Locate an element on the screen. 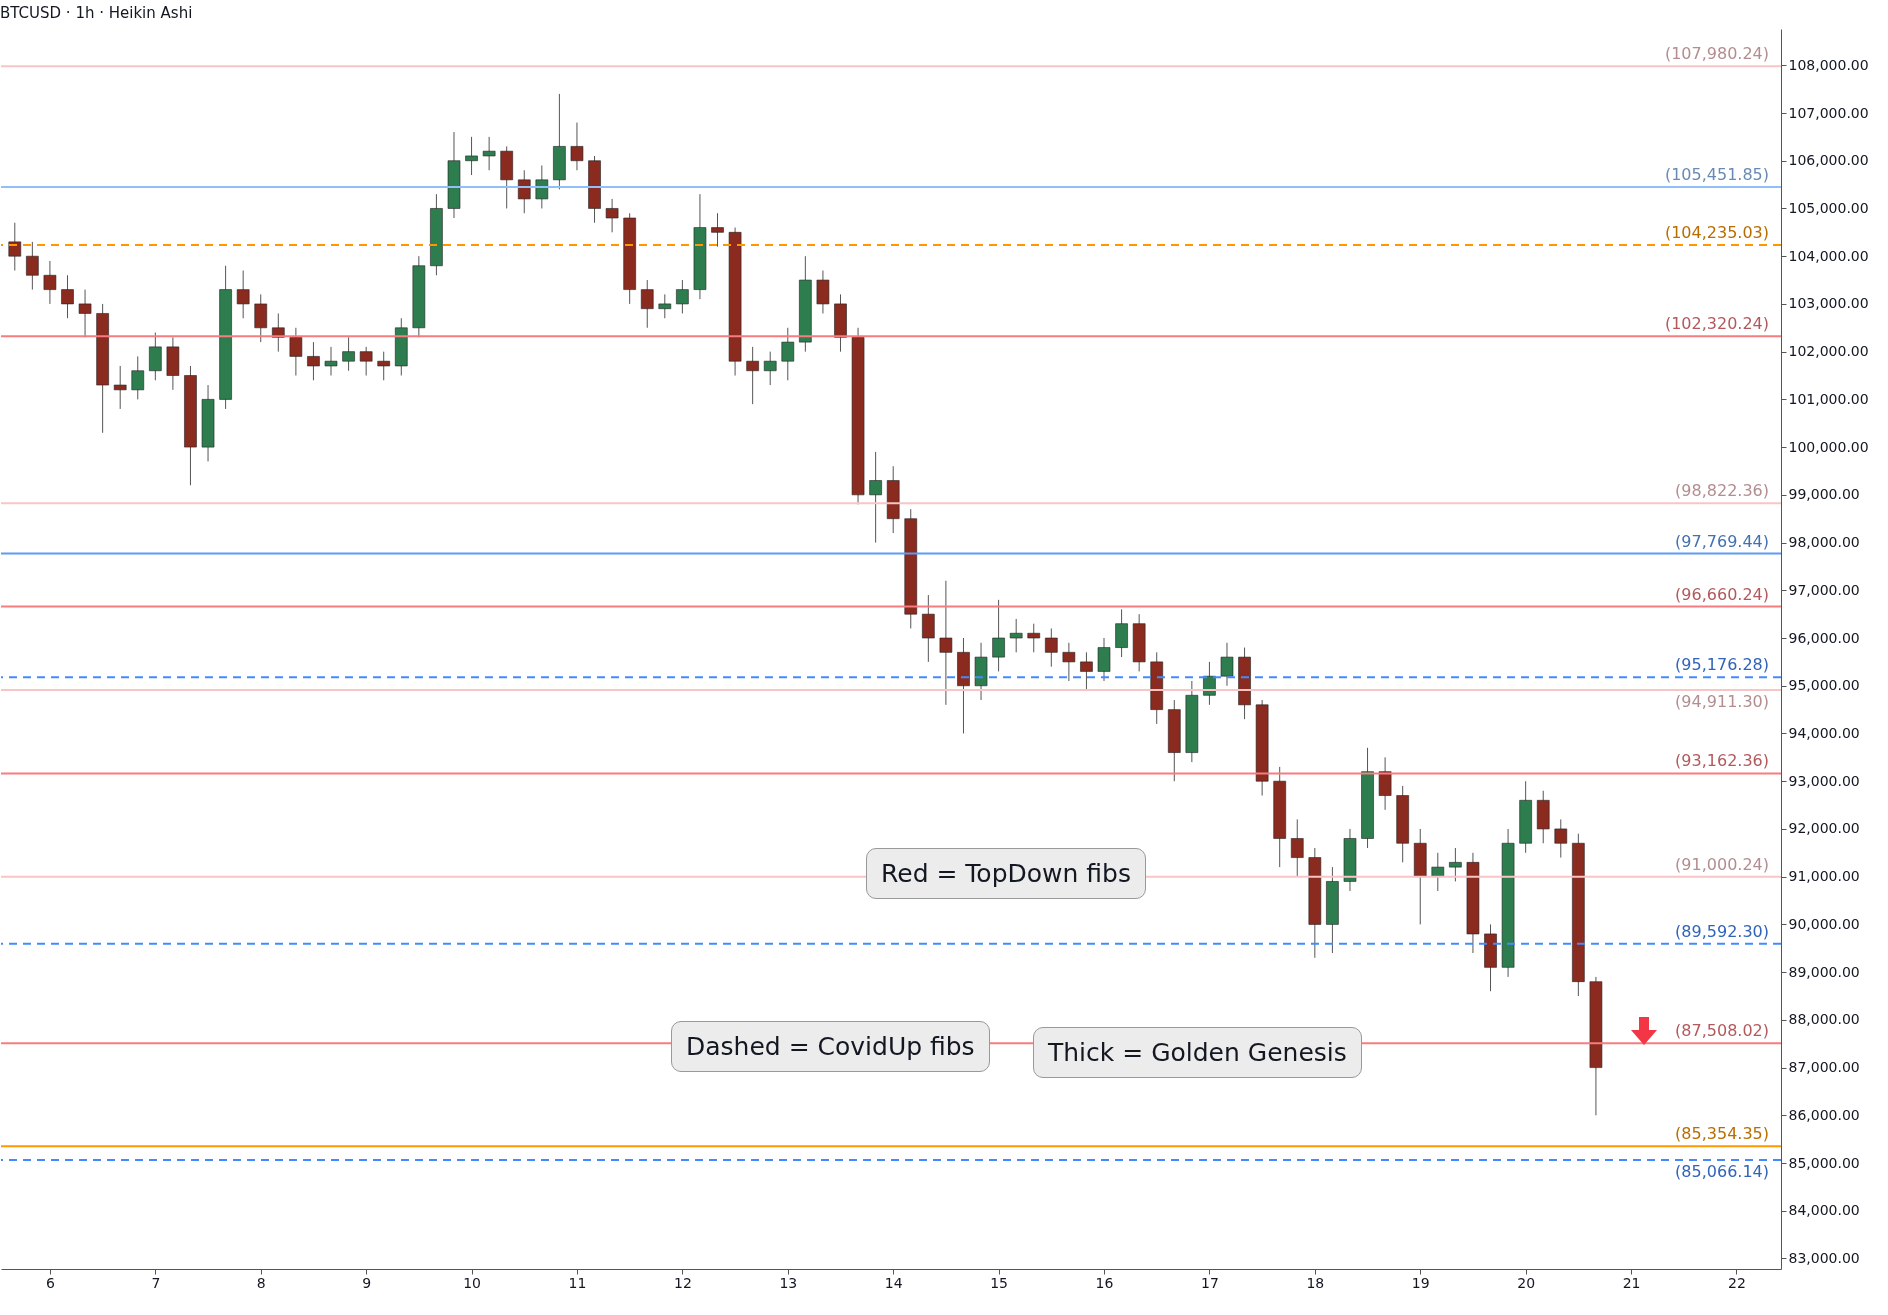  x-tick-label: 22 is located at coordinates (1737, 1282).